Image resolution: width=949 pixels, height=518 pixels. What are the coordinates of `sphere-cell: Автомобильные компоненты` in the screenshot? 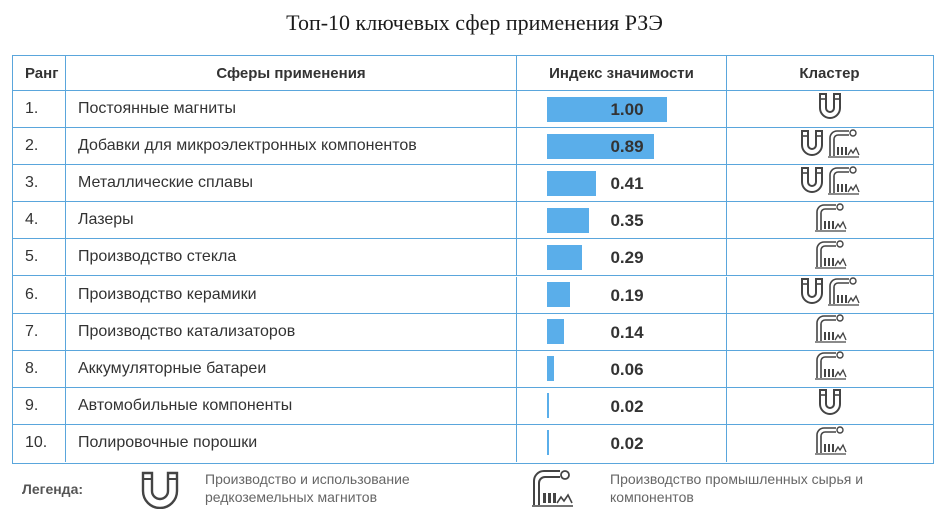 It's located at (291, 405).